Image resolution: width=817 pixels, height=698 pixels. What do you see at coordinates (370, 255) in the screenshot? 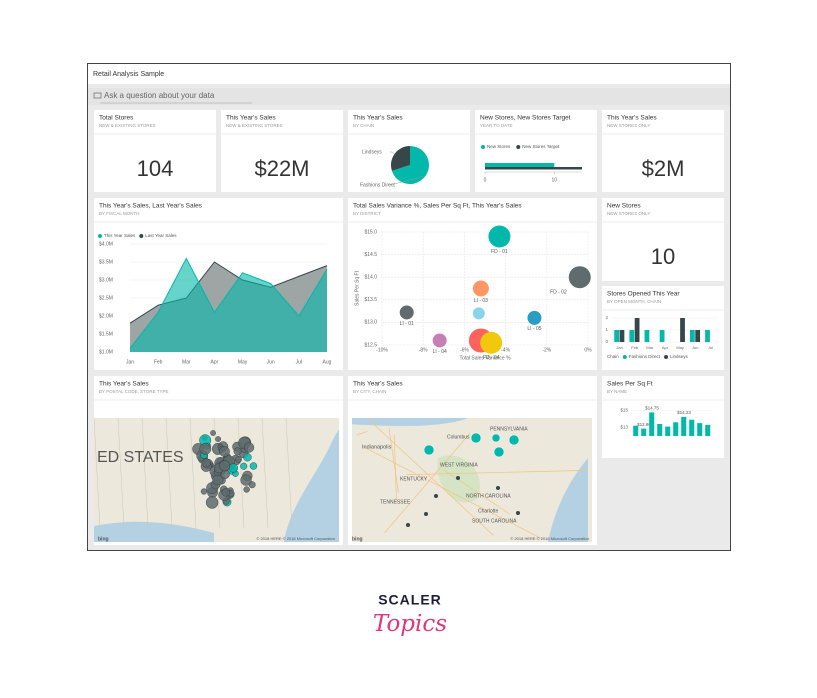
I see `y-tick-label: $14.5` at bounding box center [370, 255].